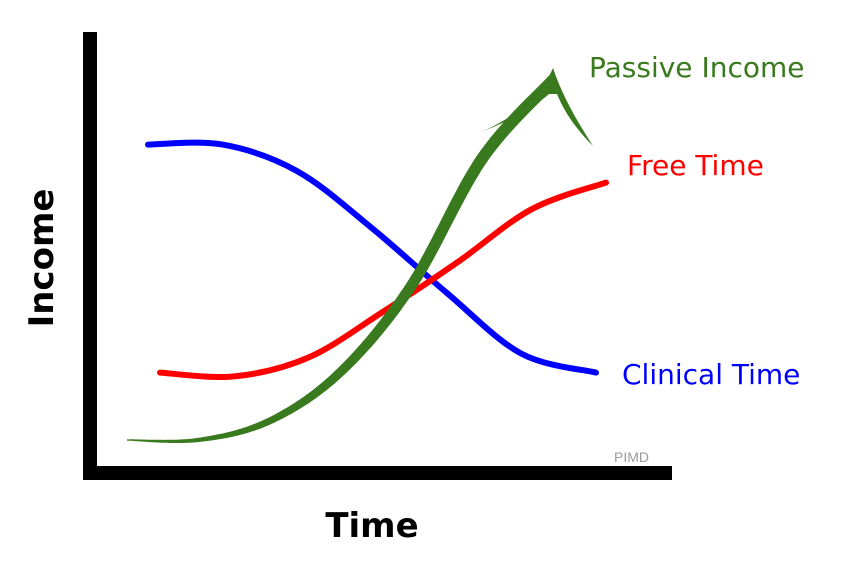  Describe the element at coordinates (695, 165) in the screenshot. I see `series-label-free-time: Free Time` at that location.